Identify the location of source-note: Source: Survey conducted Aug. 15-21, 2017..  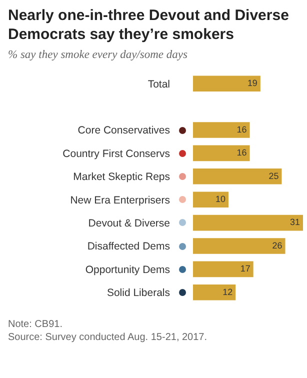
(108, 337).